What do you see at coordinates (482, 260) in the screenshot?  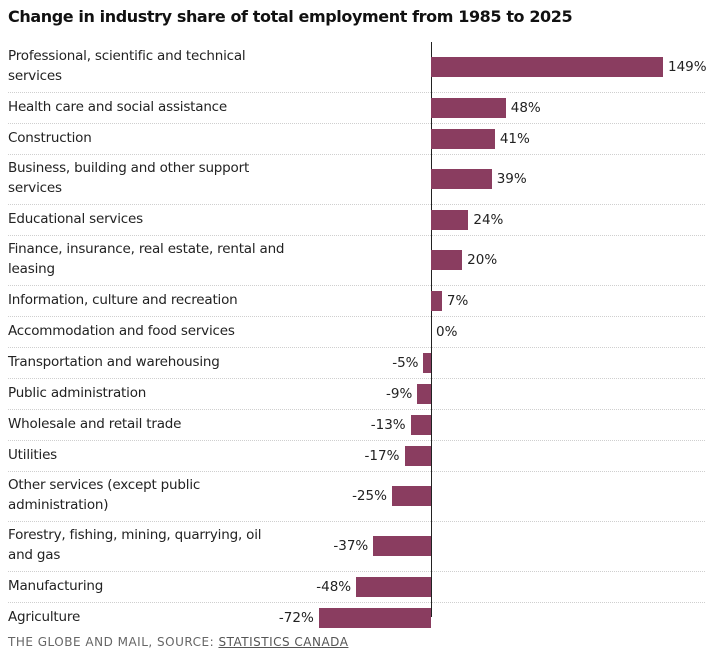 I see `data-label: 20%` at bounding box center [482, 260].